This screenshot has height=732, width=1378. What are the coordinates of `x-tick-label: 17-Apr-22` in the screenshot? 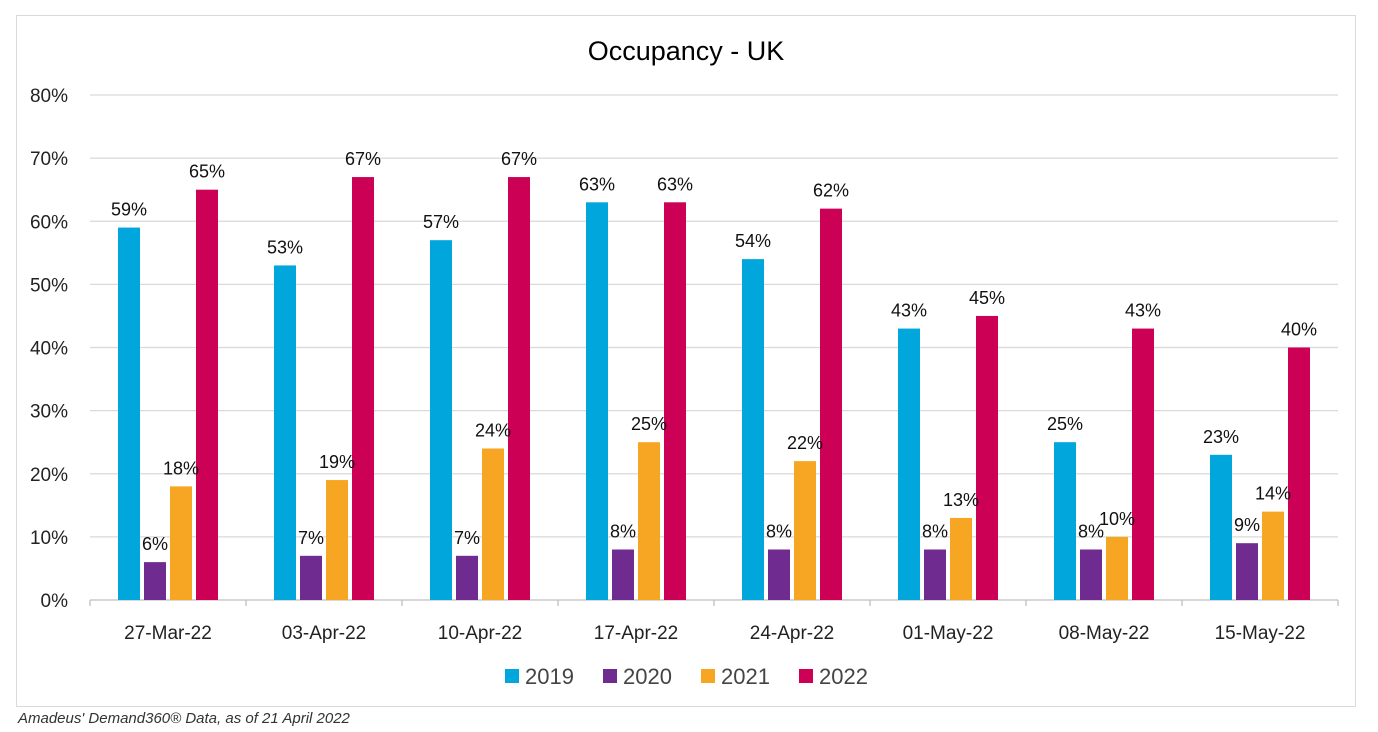 It's located at (636, 633).